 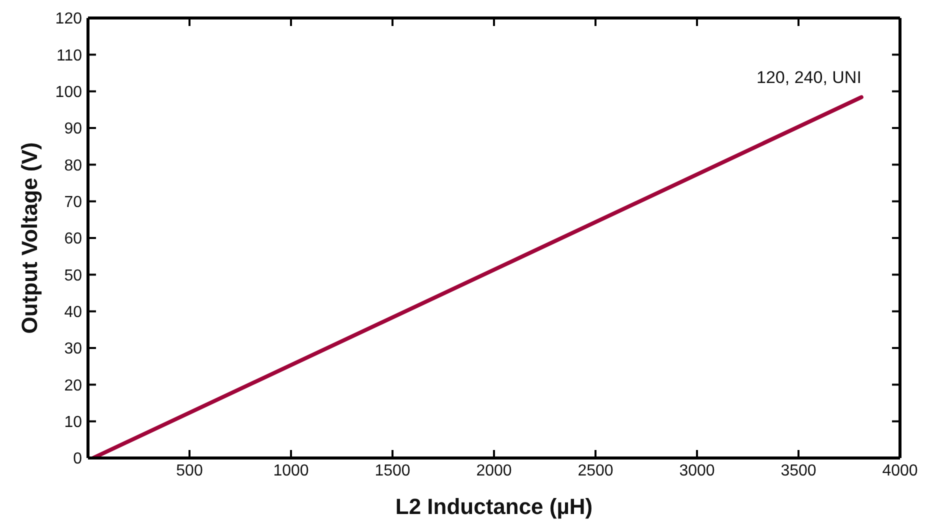 What do you see at coordinates (29, 238) in the screenshot?
I see `y-axis-title: Output Voltage (V)` at bounding box center [29, 238].